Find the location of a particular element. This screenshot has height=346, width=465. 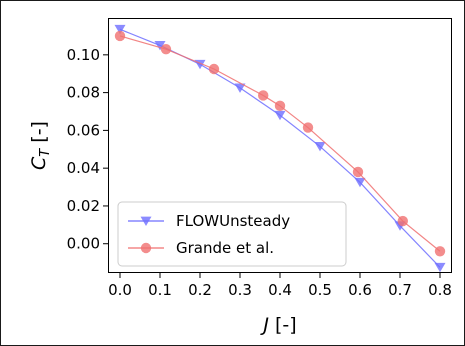

x-tick-label: 0.7 is located at coordinates (400, 290).